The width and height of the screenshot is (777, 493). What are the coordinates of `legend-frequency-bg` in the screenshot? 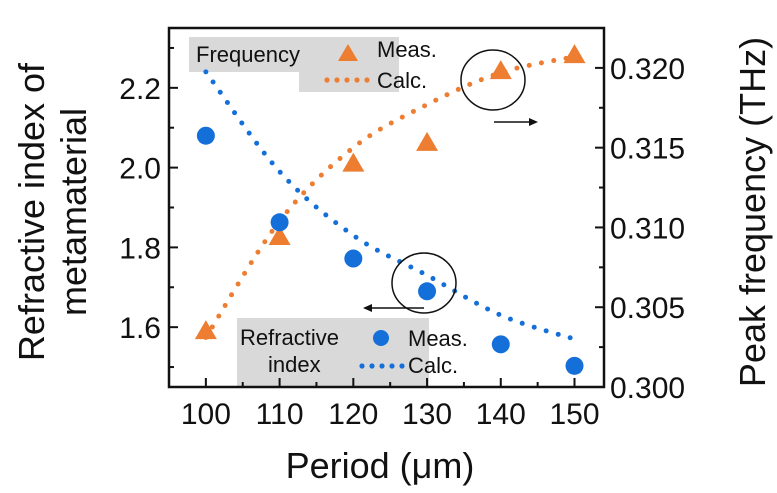 It's located at (244, 54).